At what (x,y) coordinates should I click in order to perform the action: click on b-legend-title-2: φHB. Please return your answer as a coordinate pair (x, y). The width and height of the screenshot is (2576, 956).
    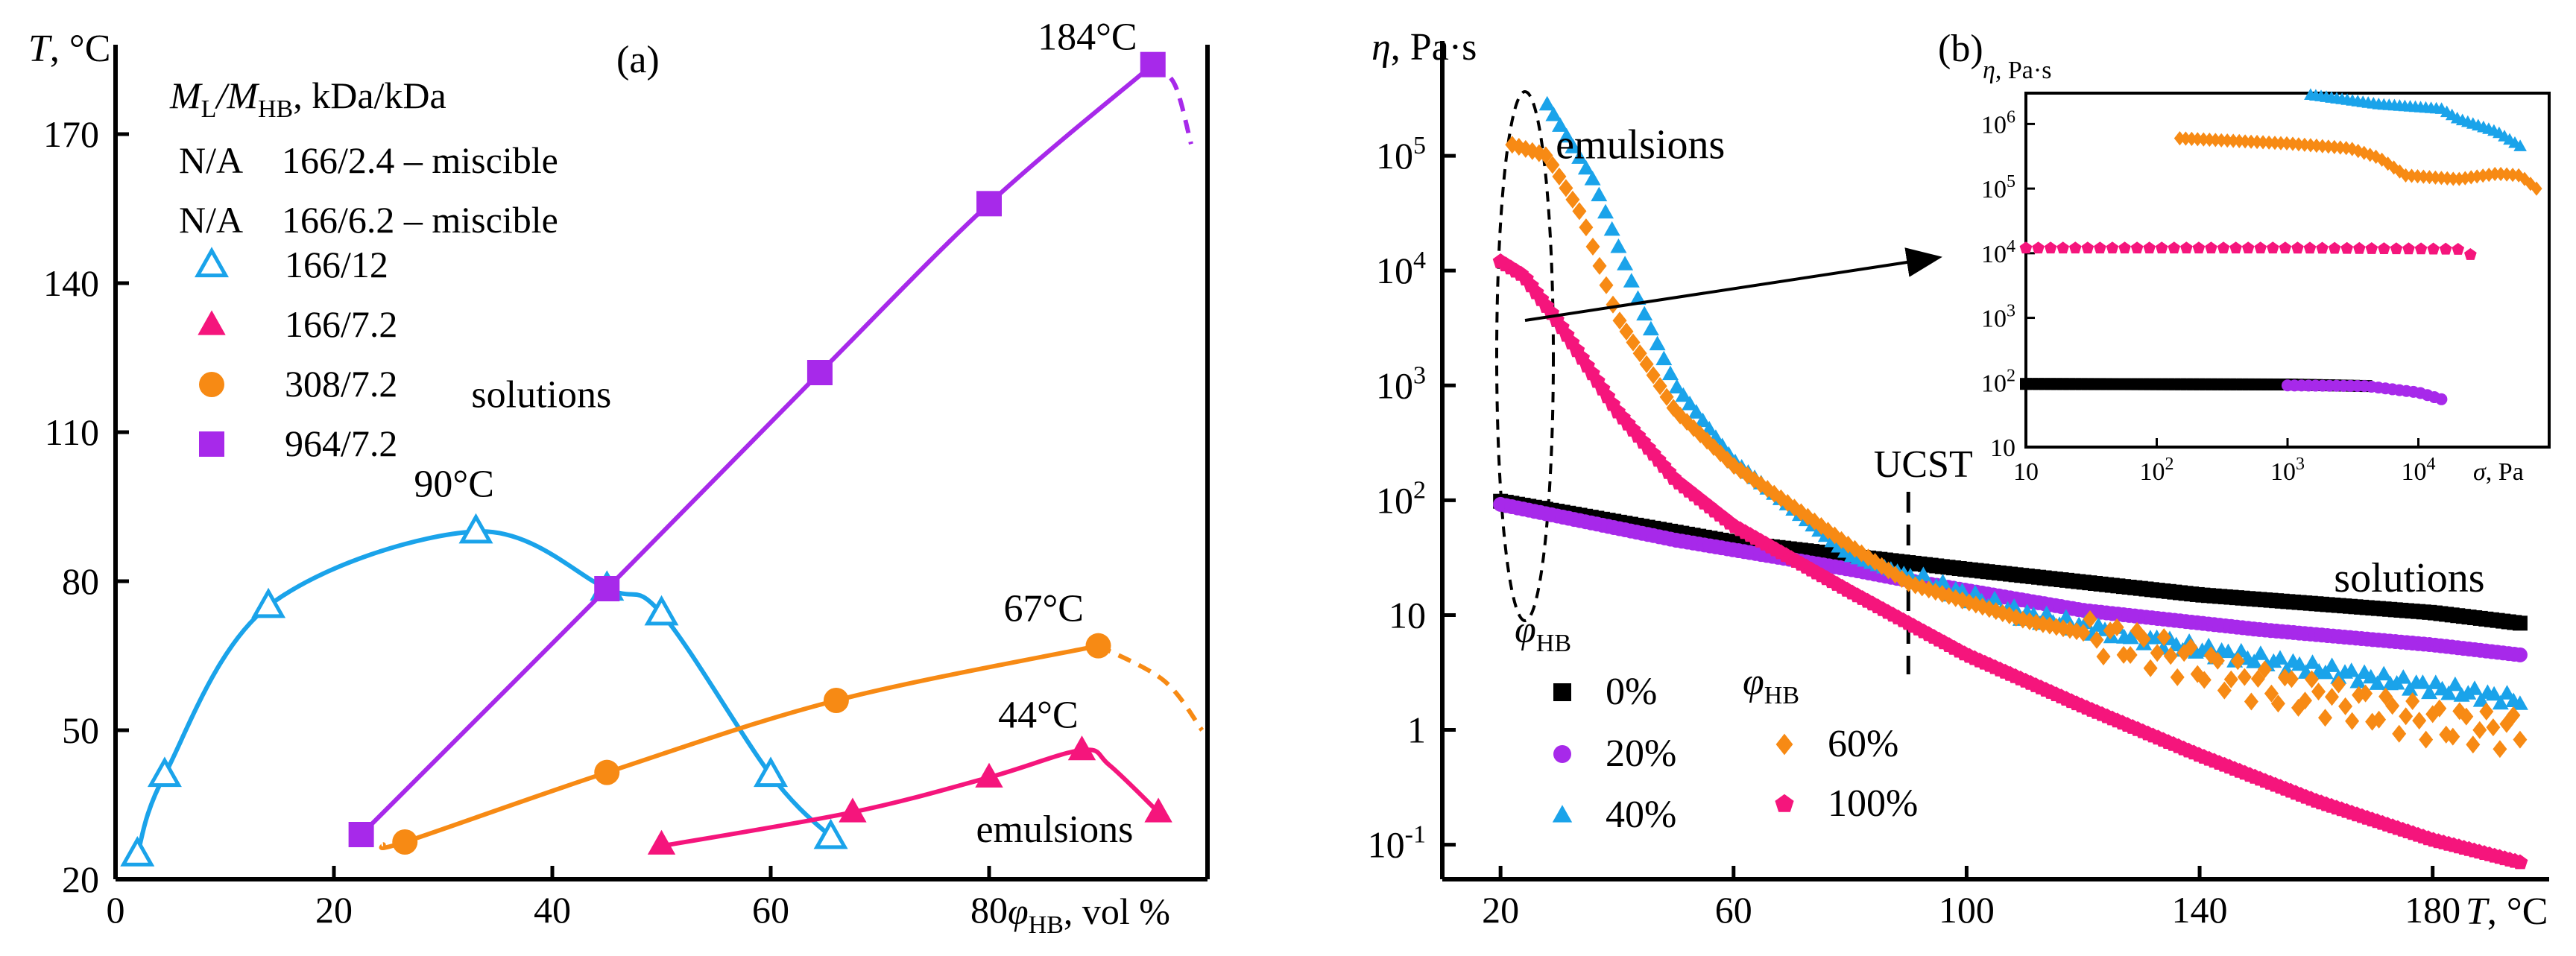
    Looking at the image, I should click on (1771, 685).